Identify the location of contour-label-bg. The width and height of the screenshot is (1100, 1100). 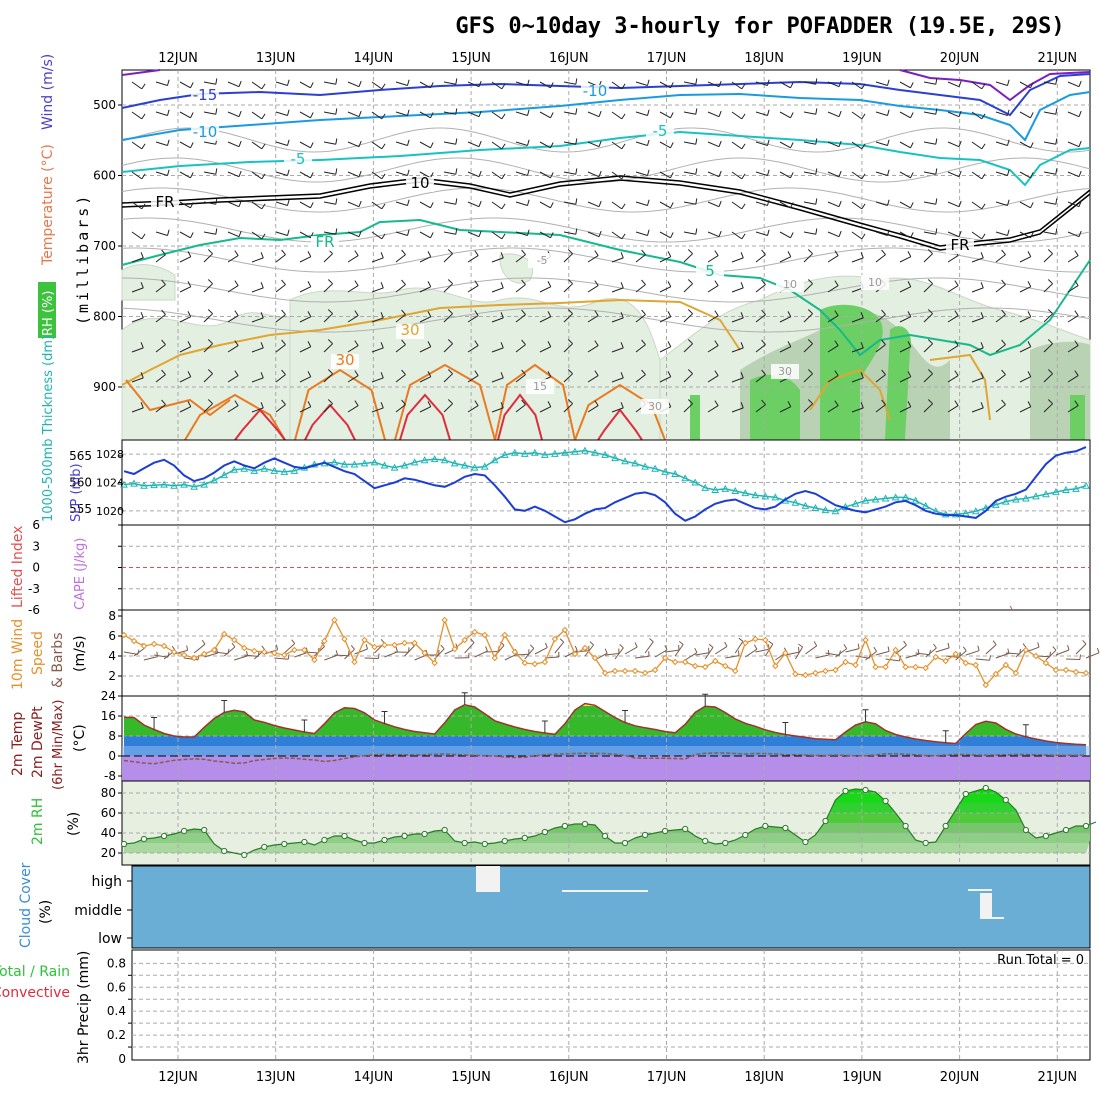
(542, 260).